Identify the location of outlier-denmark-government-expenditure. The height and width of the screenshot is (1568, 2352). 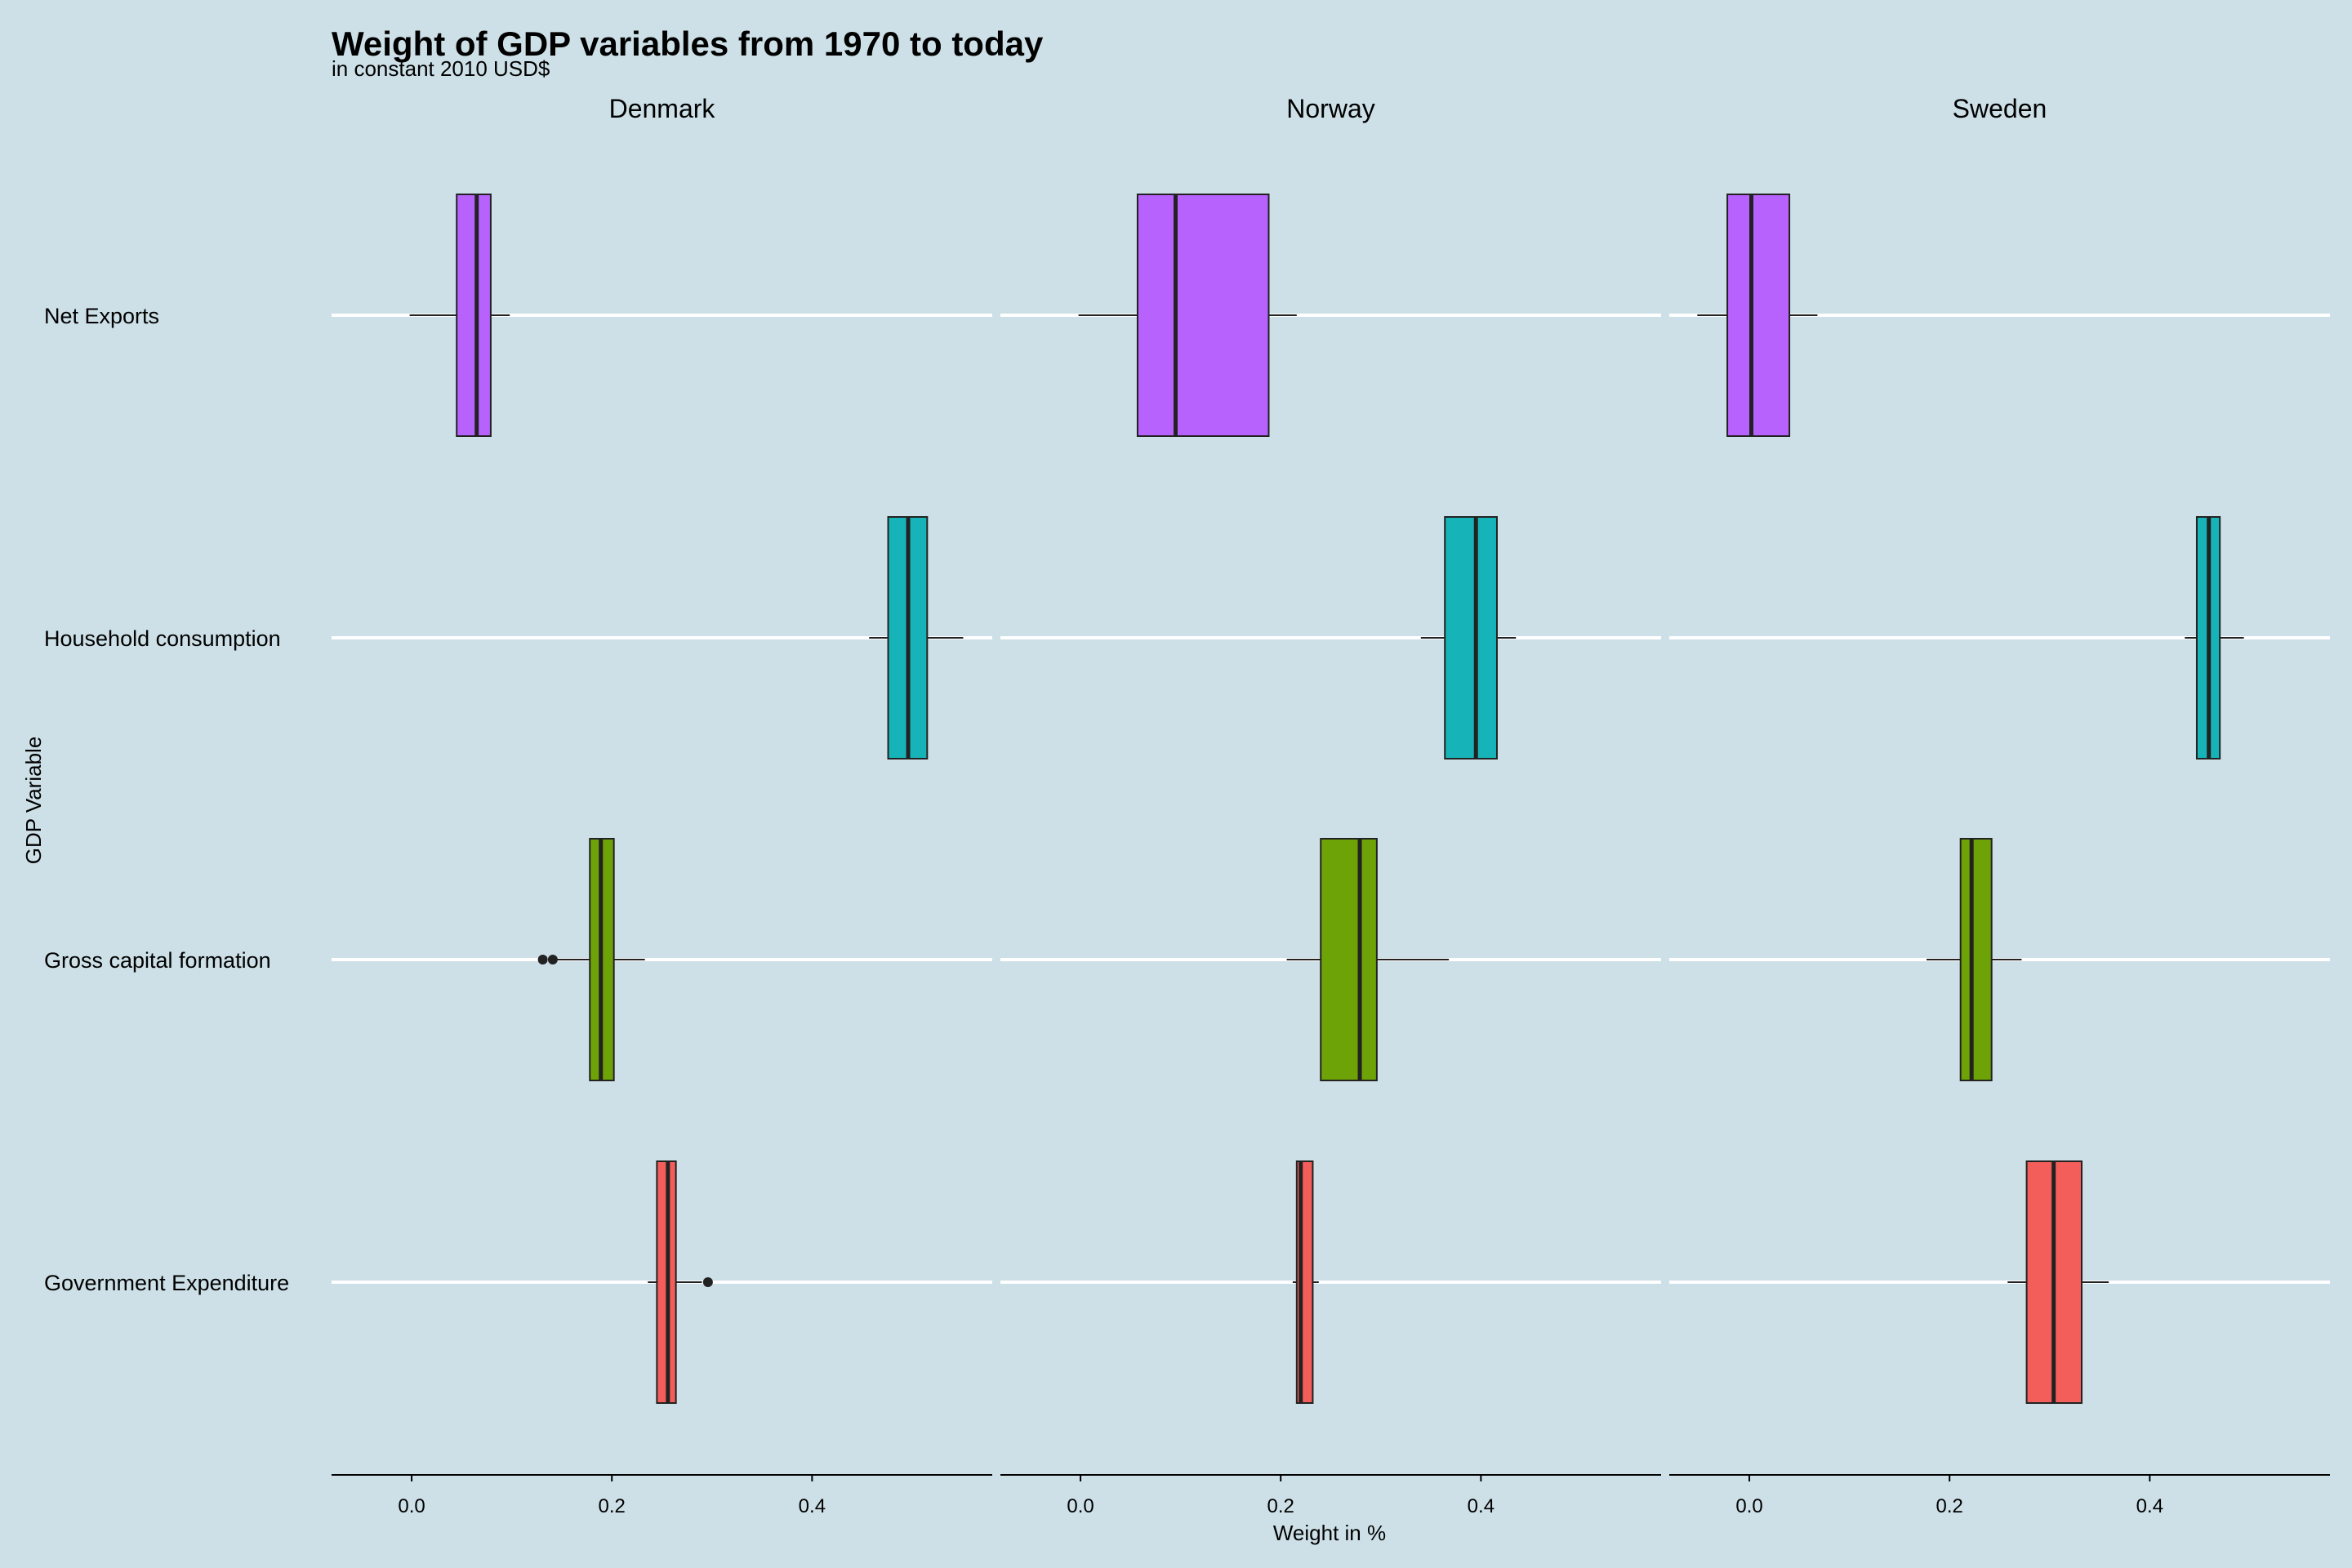
(707, 1282).